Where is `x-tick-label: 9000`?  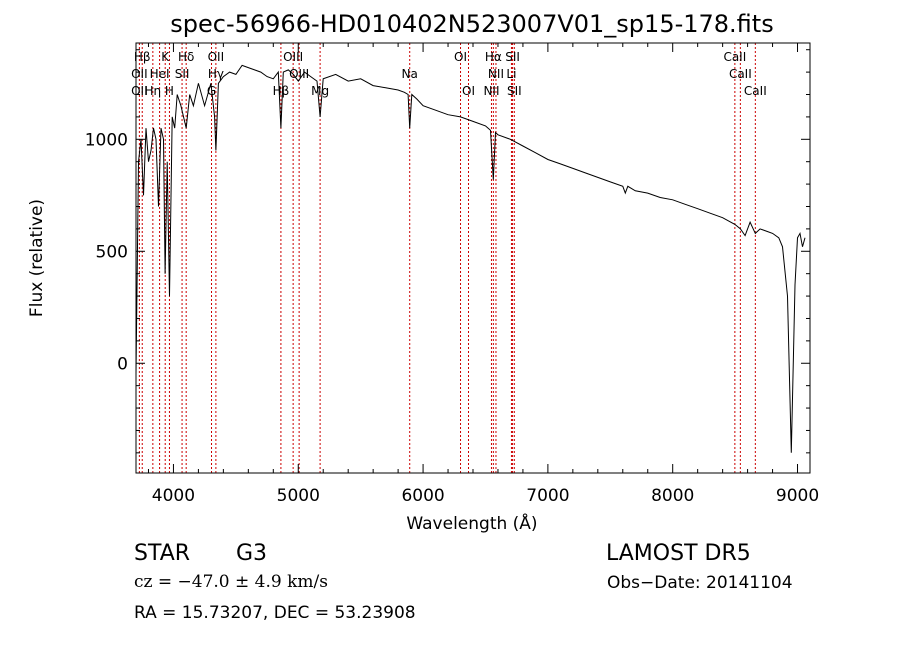 x-tick-label: 9000 is located at coordinates (797, 496).